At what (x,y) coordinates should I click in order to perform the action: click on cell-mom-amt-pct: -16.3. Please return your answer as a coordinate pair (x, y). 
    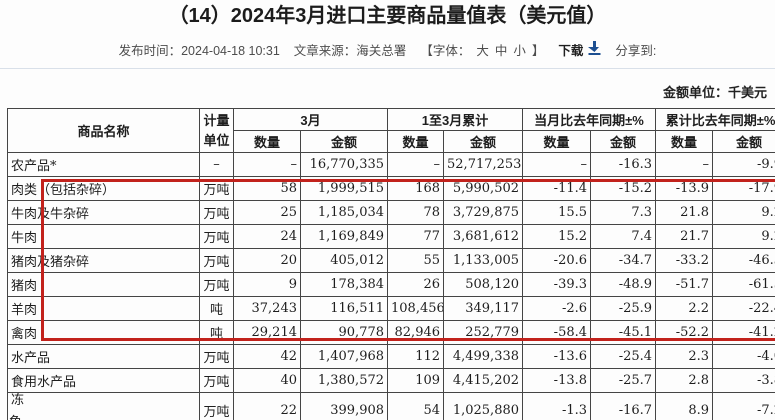
    Looking at the image, I should click on (623, 164).